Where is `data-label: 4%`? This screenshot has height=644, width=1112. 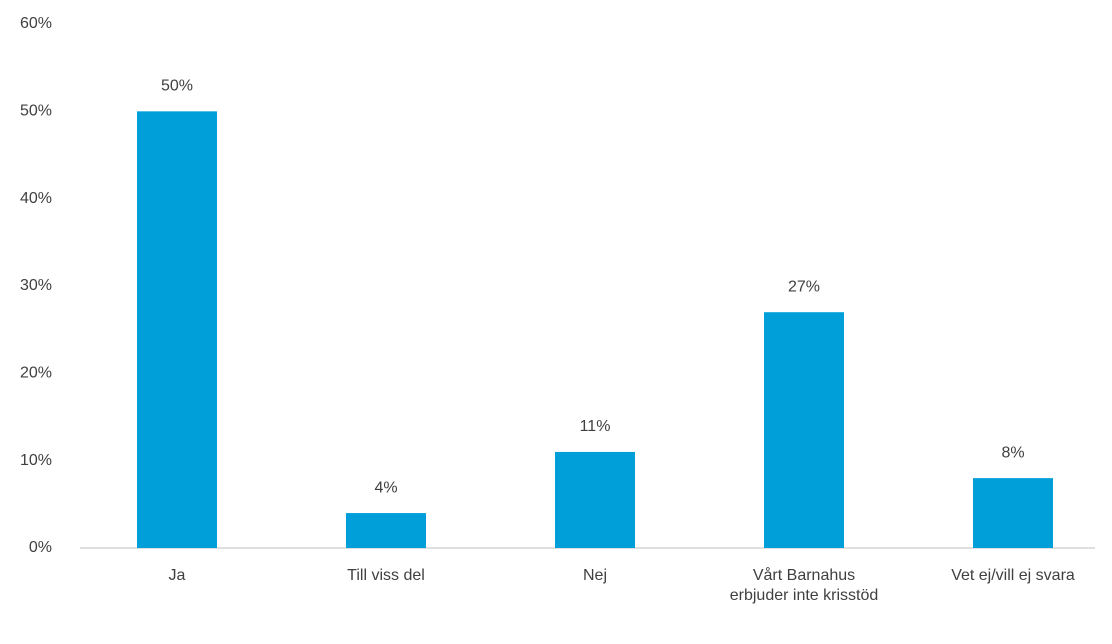
data-label: 4% is located at coordinates (385, 487).